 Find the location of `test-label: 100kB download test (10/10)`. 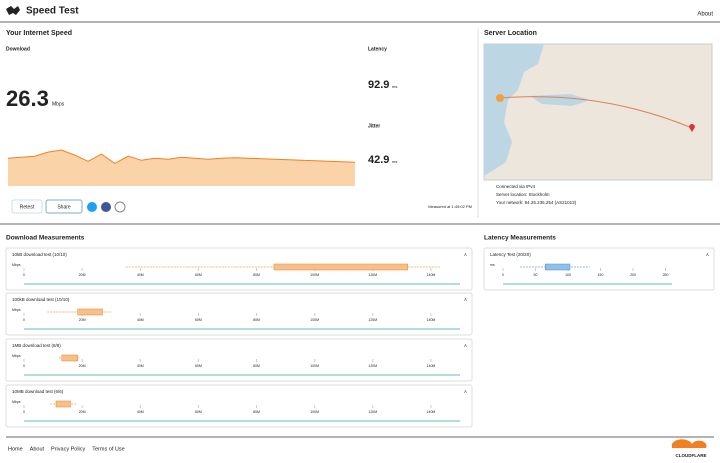

test-label: 100kB download test (10/10) is located at coordinates (41, 299).